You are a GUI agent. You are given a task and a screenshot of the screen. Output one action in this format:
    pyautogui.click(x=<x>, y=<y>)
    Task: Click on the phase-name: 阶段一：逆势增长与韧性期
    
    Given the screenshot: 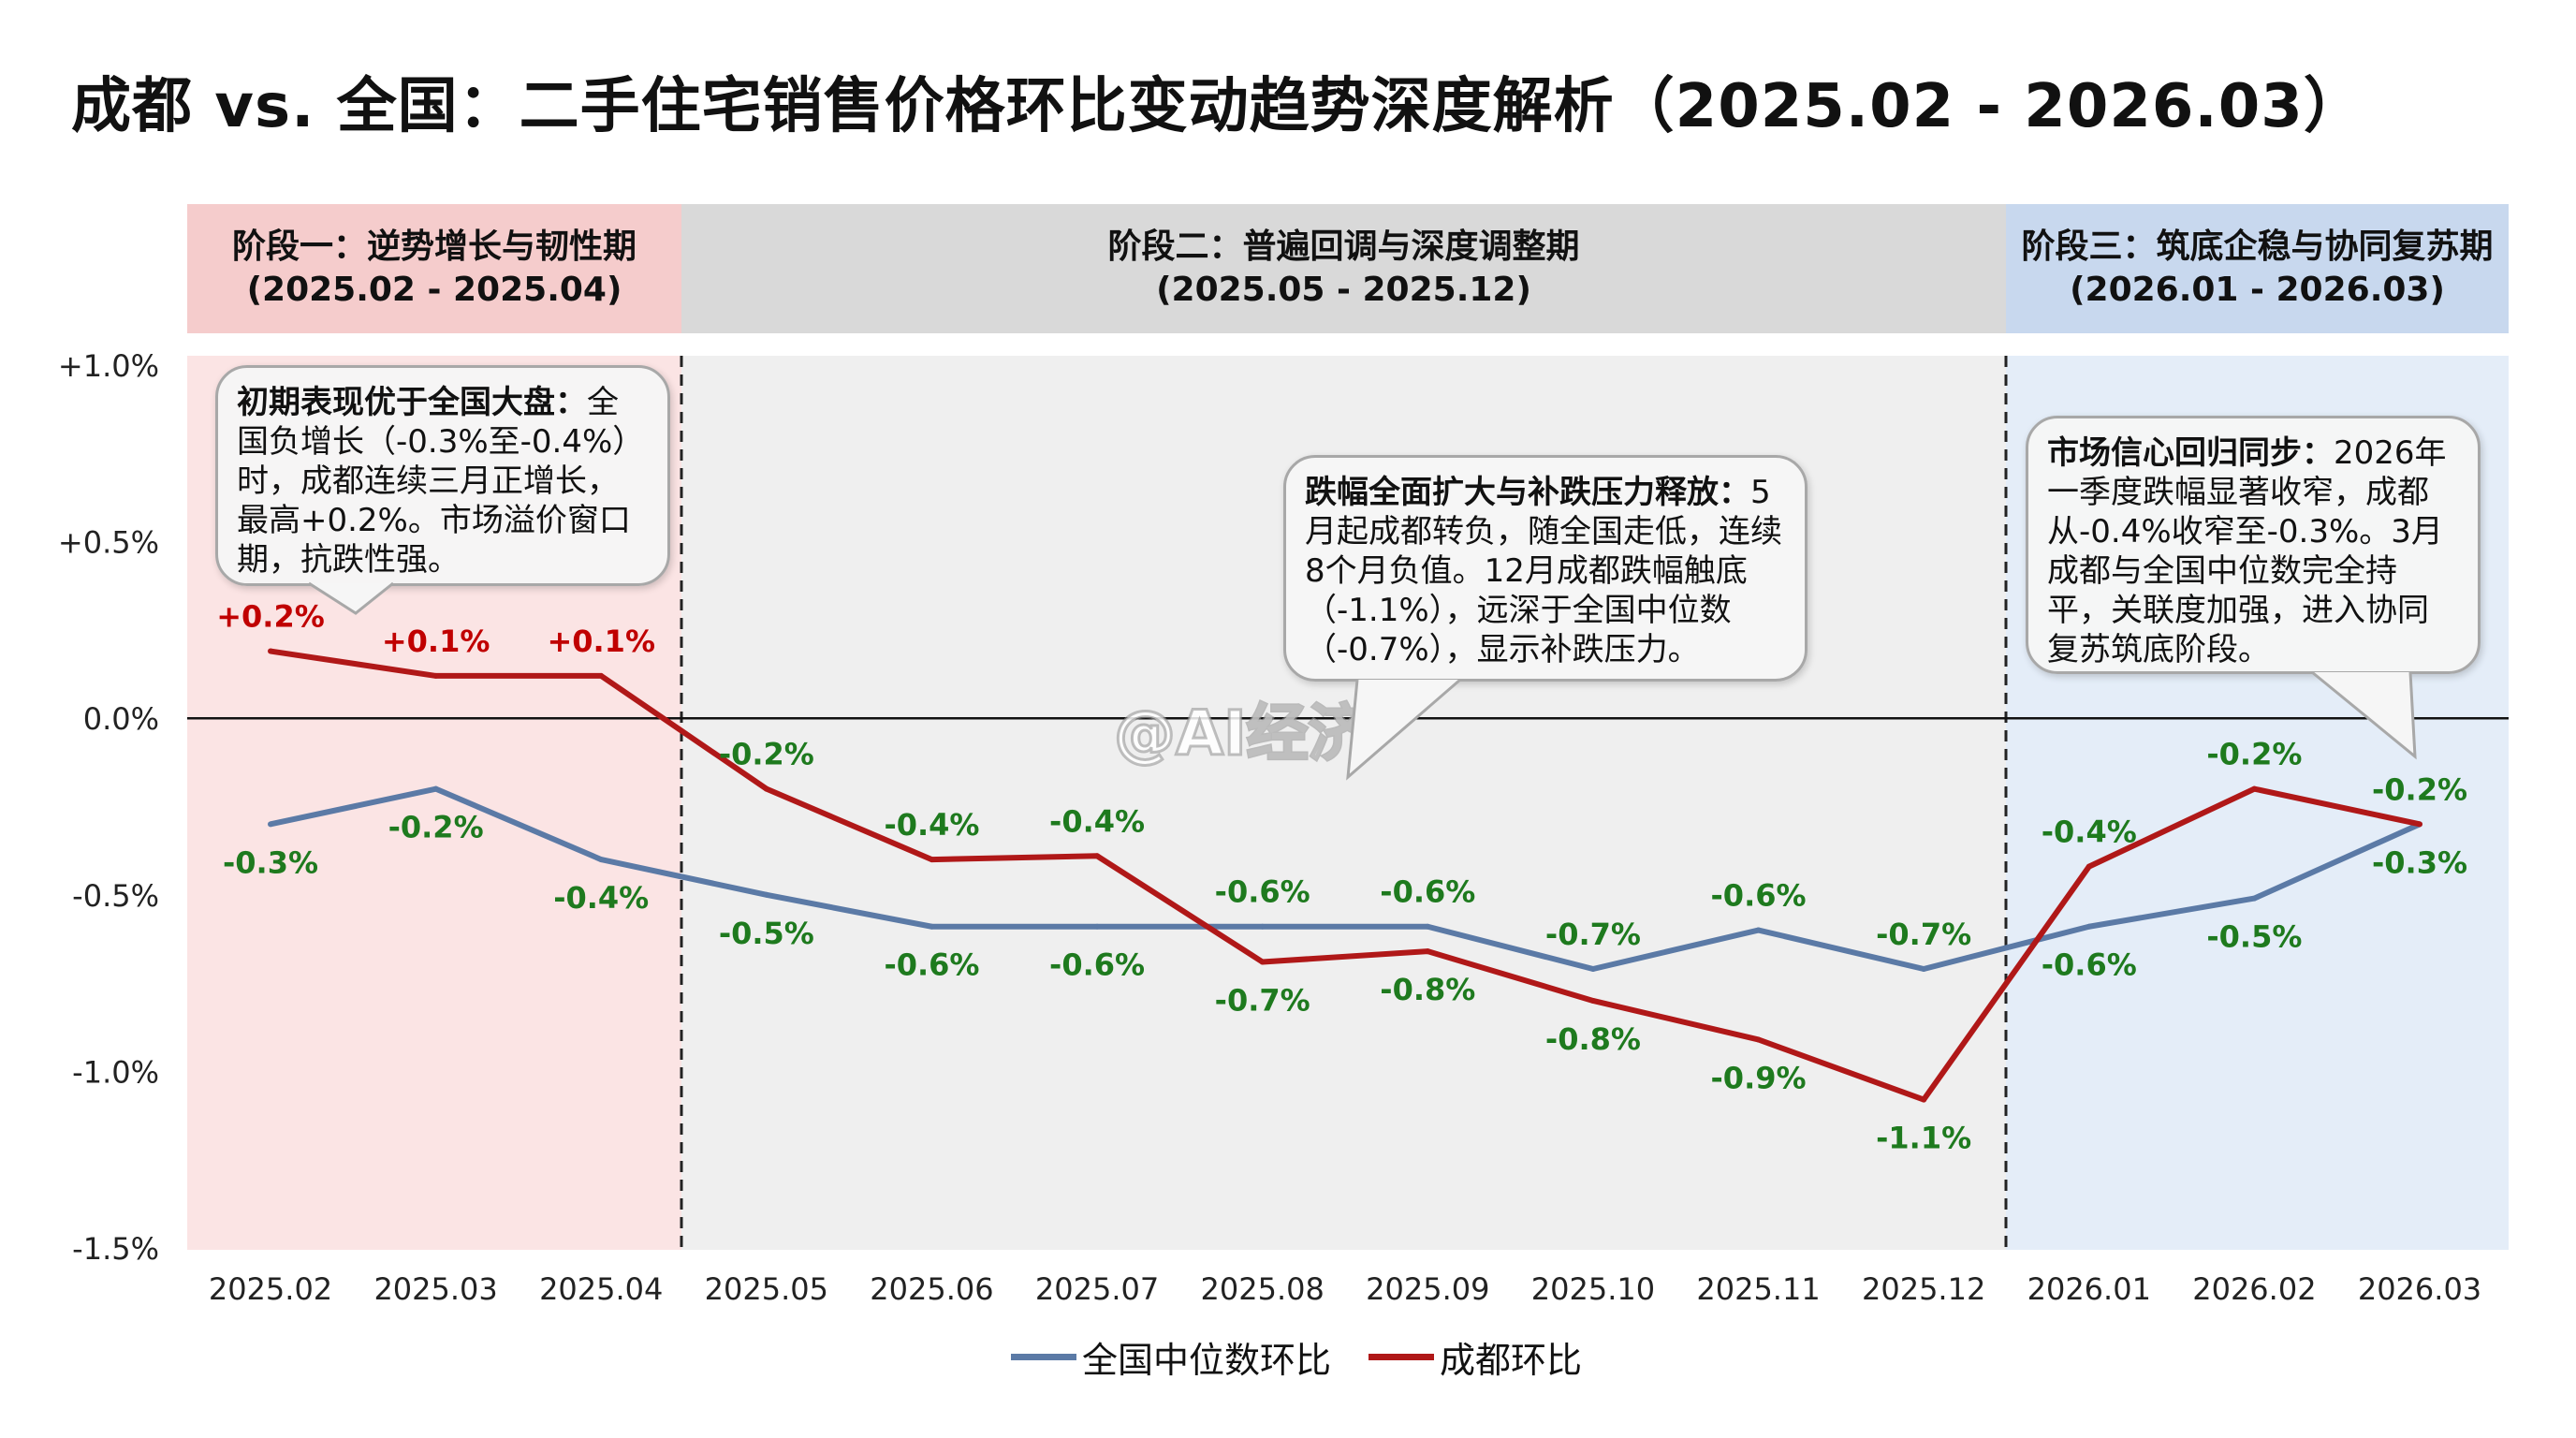 What is the action you would take?
    pyautogui.click(x=434, y=246)
    